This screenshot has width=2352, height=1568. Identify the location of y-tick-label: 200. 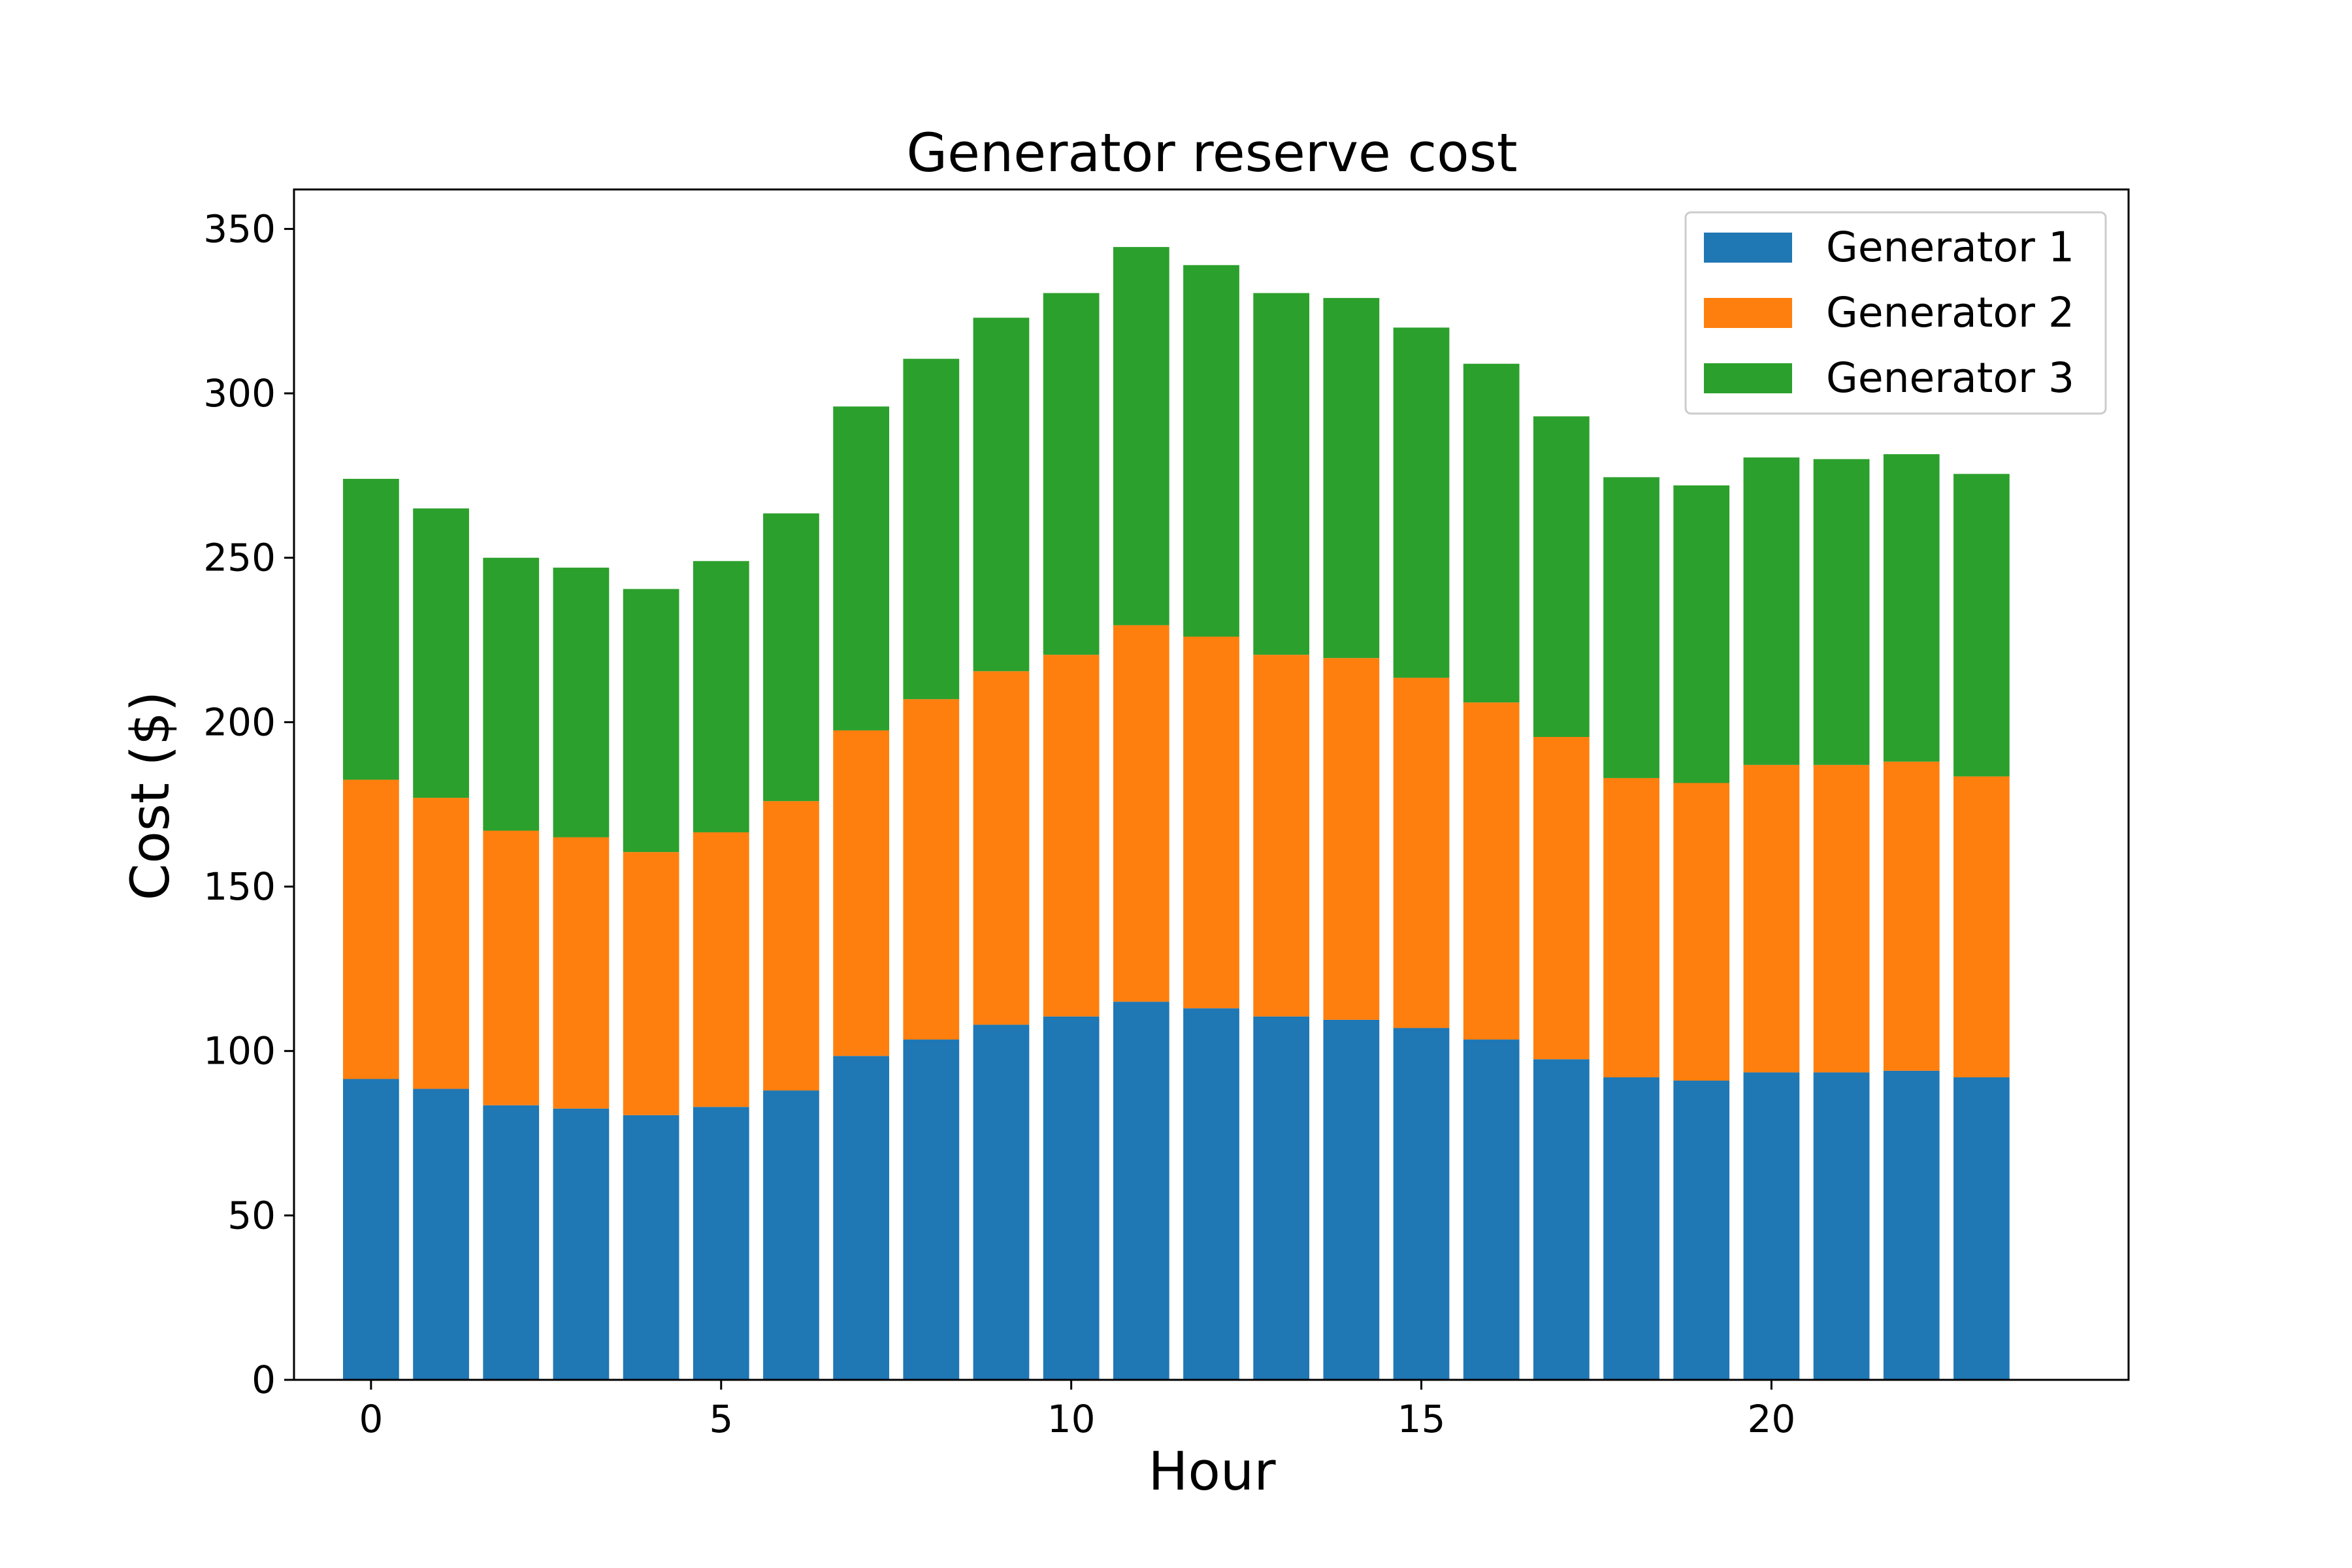
(239, 722).